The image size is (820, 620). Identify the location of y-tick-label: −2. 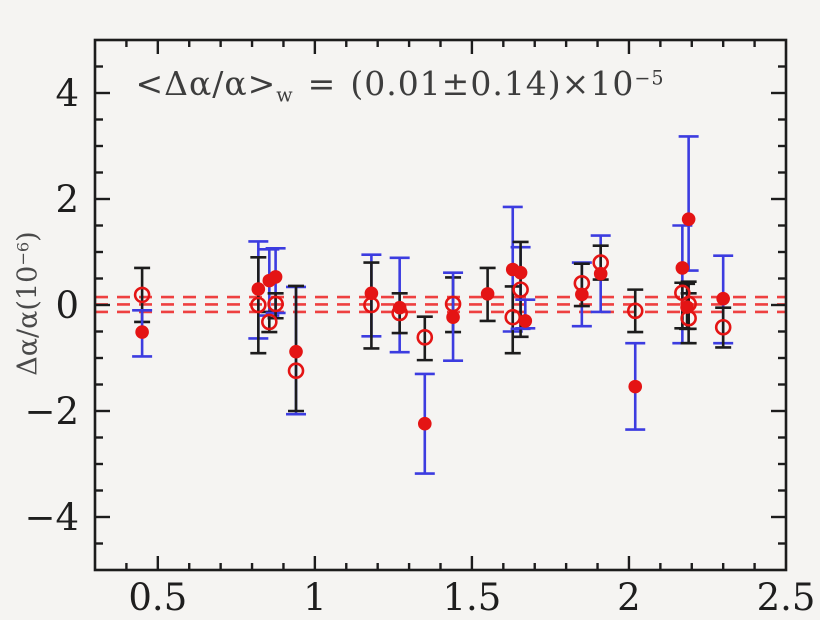
(51, 411).